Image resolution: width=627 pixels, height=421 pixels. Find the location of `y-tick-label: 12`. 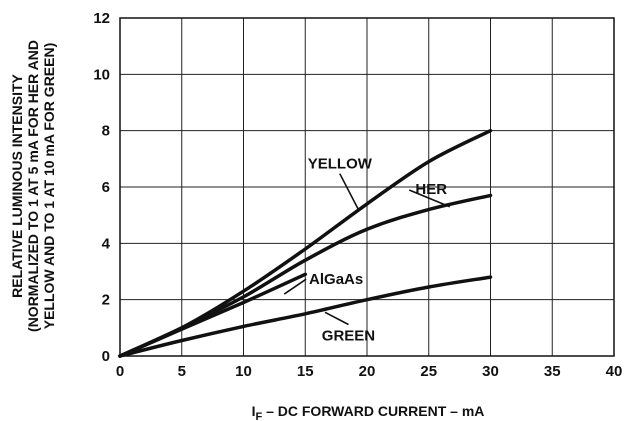

y-tick-label: 12 is located at coordinates (101, 18).